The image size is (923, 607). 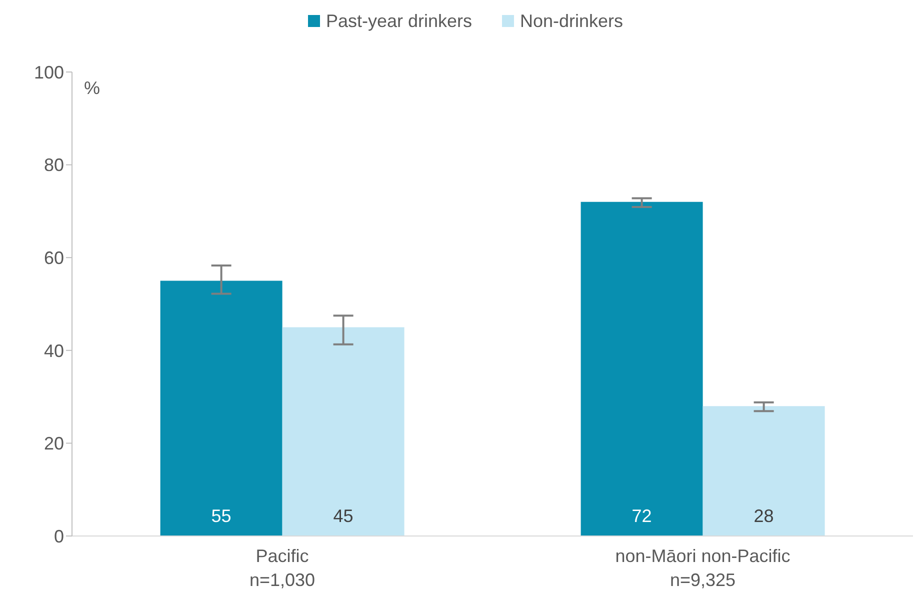 I want to click on x-tick-label: Pacific n=1,030, so click(x=282, y=568).